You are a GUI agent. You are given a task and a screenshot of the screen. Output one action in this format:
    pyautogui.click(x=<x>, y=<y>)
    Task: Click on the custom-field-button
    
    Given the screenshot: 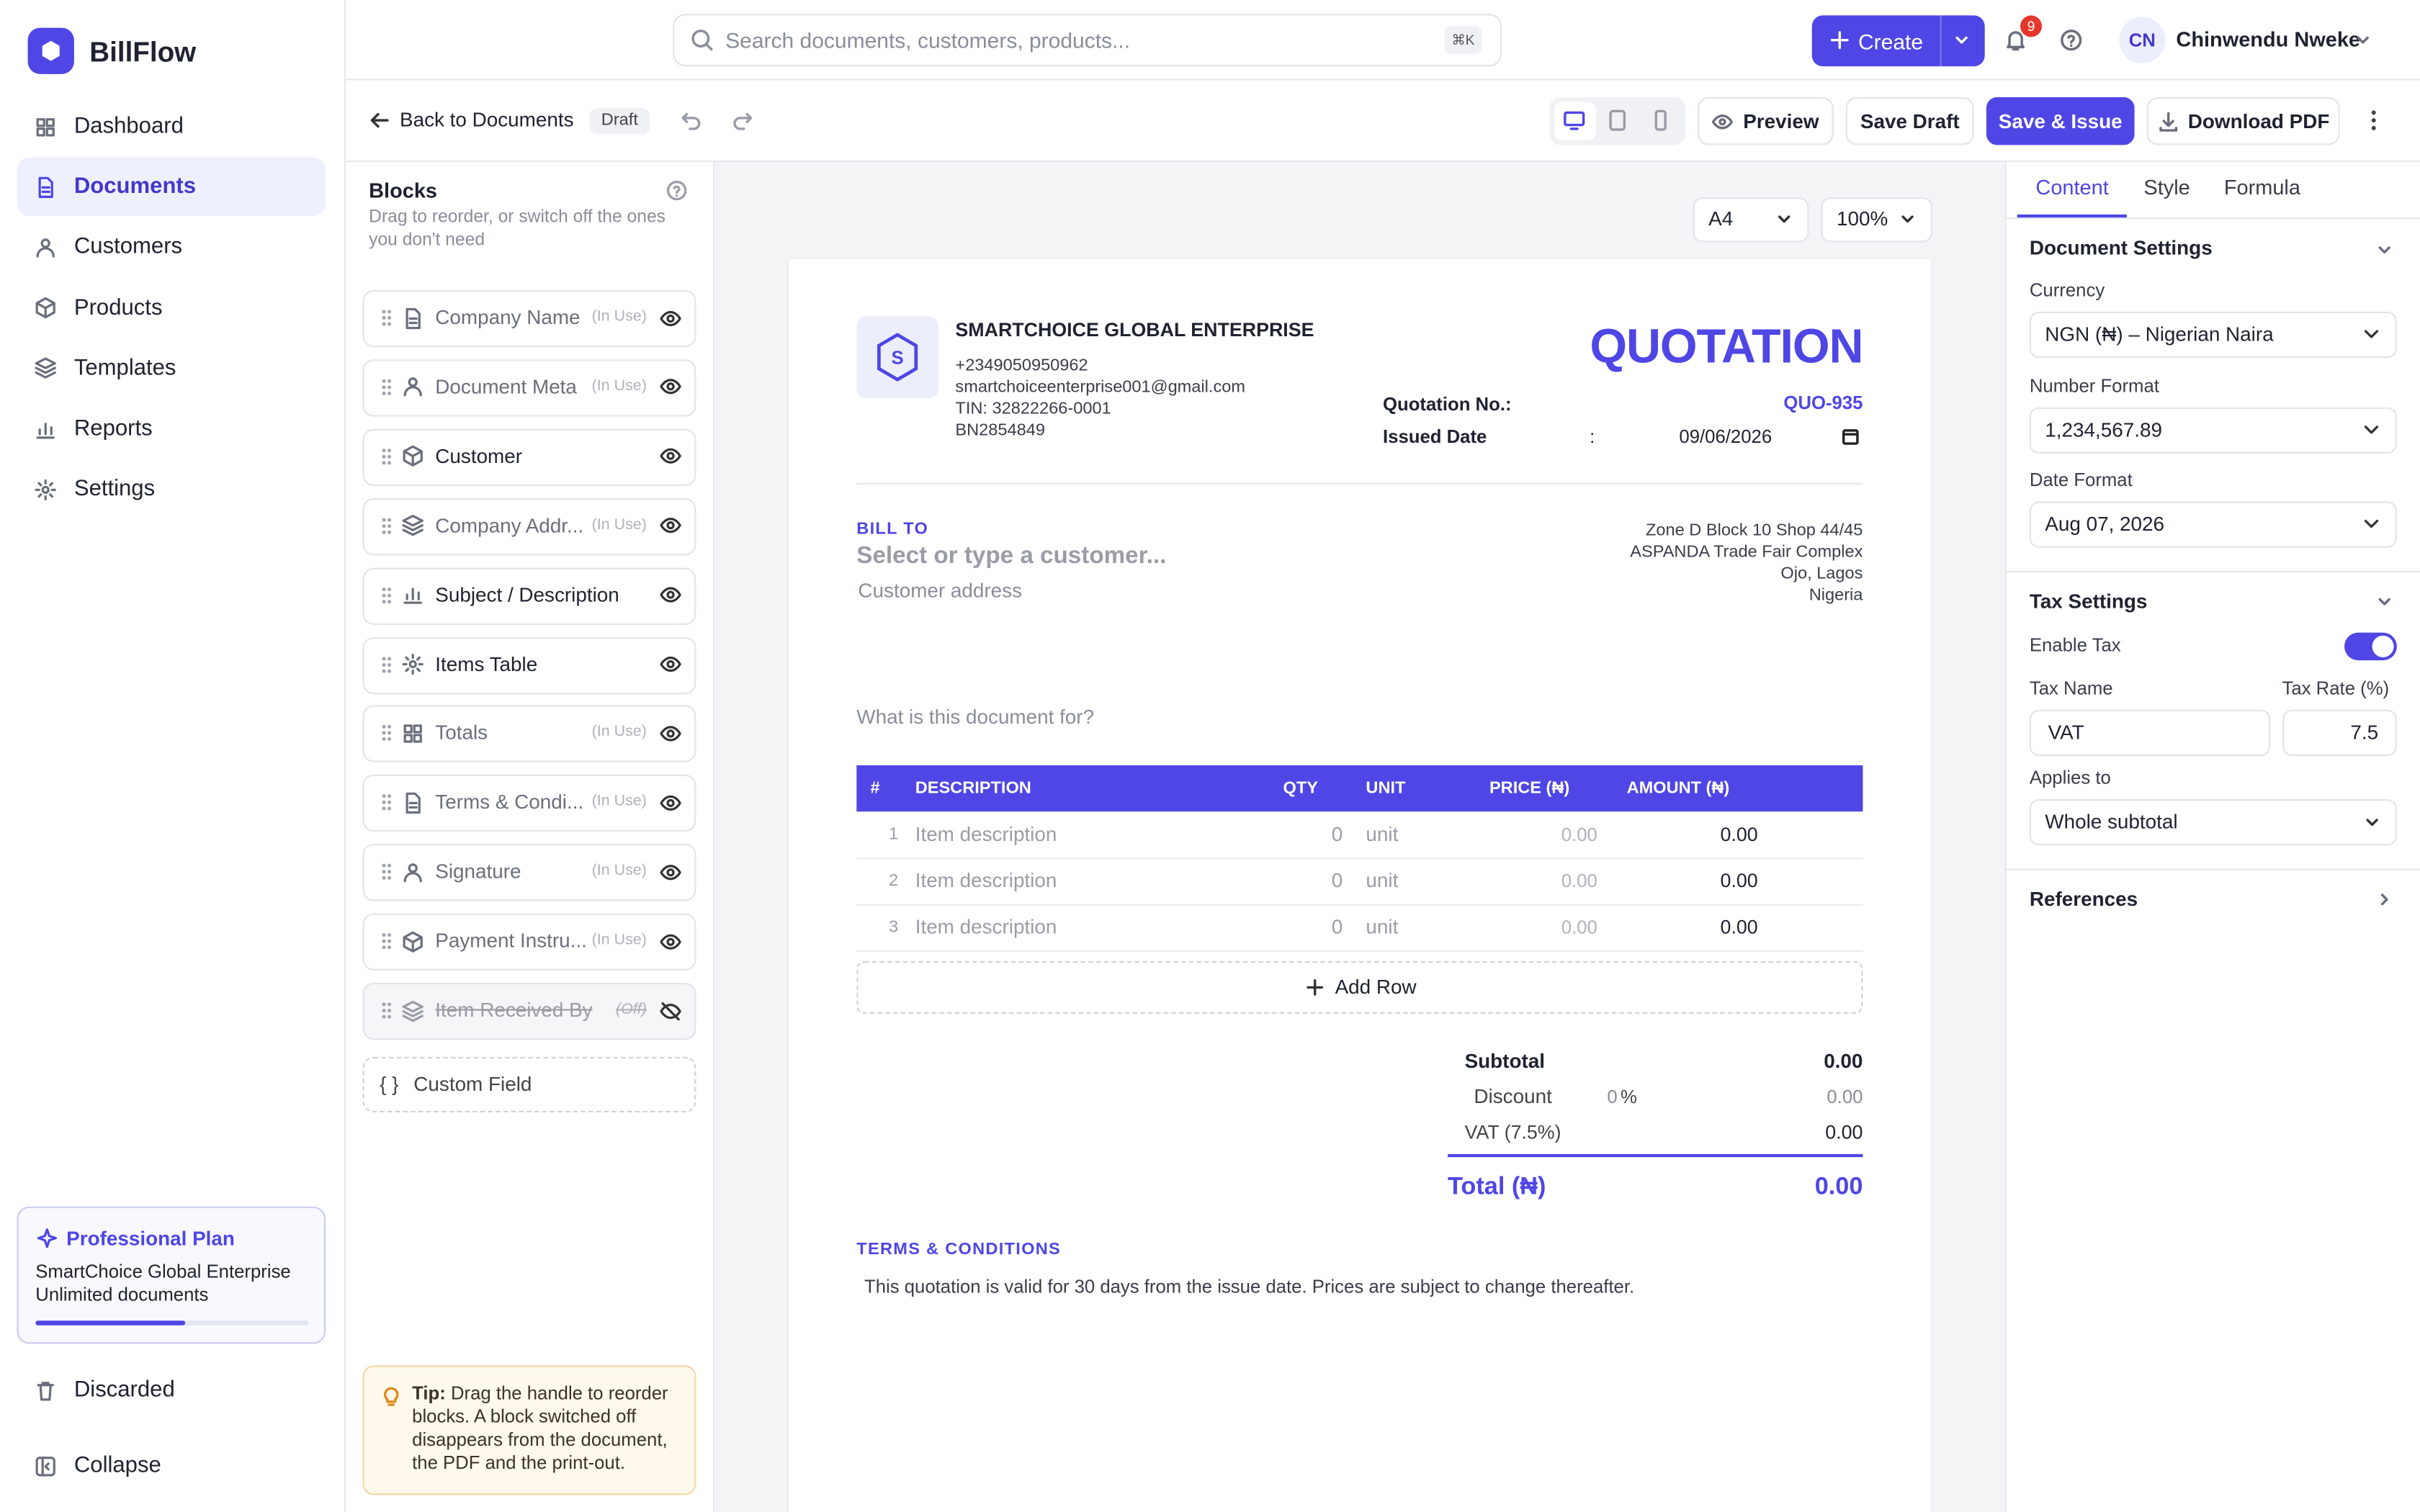 What is the action you would take?
    pyautogui.click(x=529, y=1084)
    